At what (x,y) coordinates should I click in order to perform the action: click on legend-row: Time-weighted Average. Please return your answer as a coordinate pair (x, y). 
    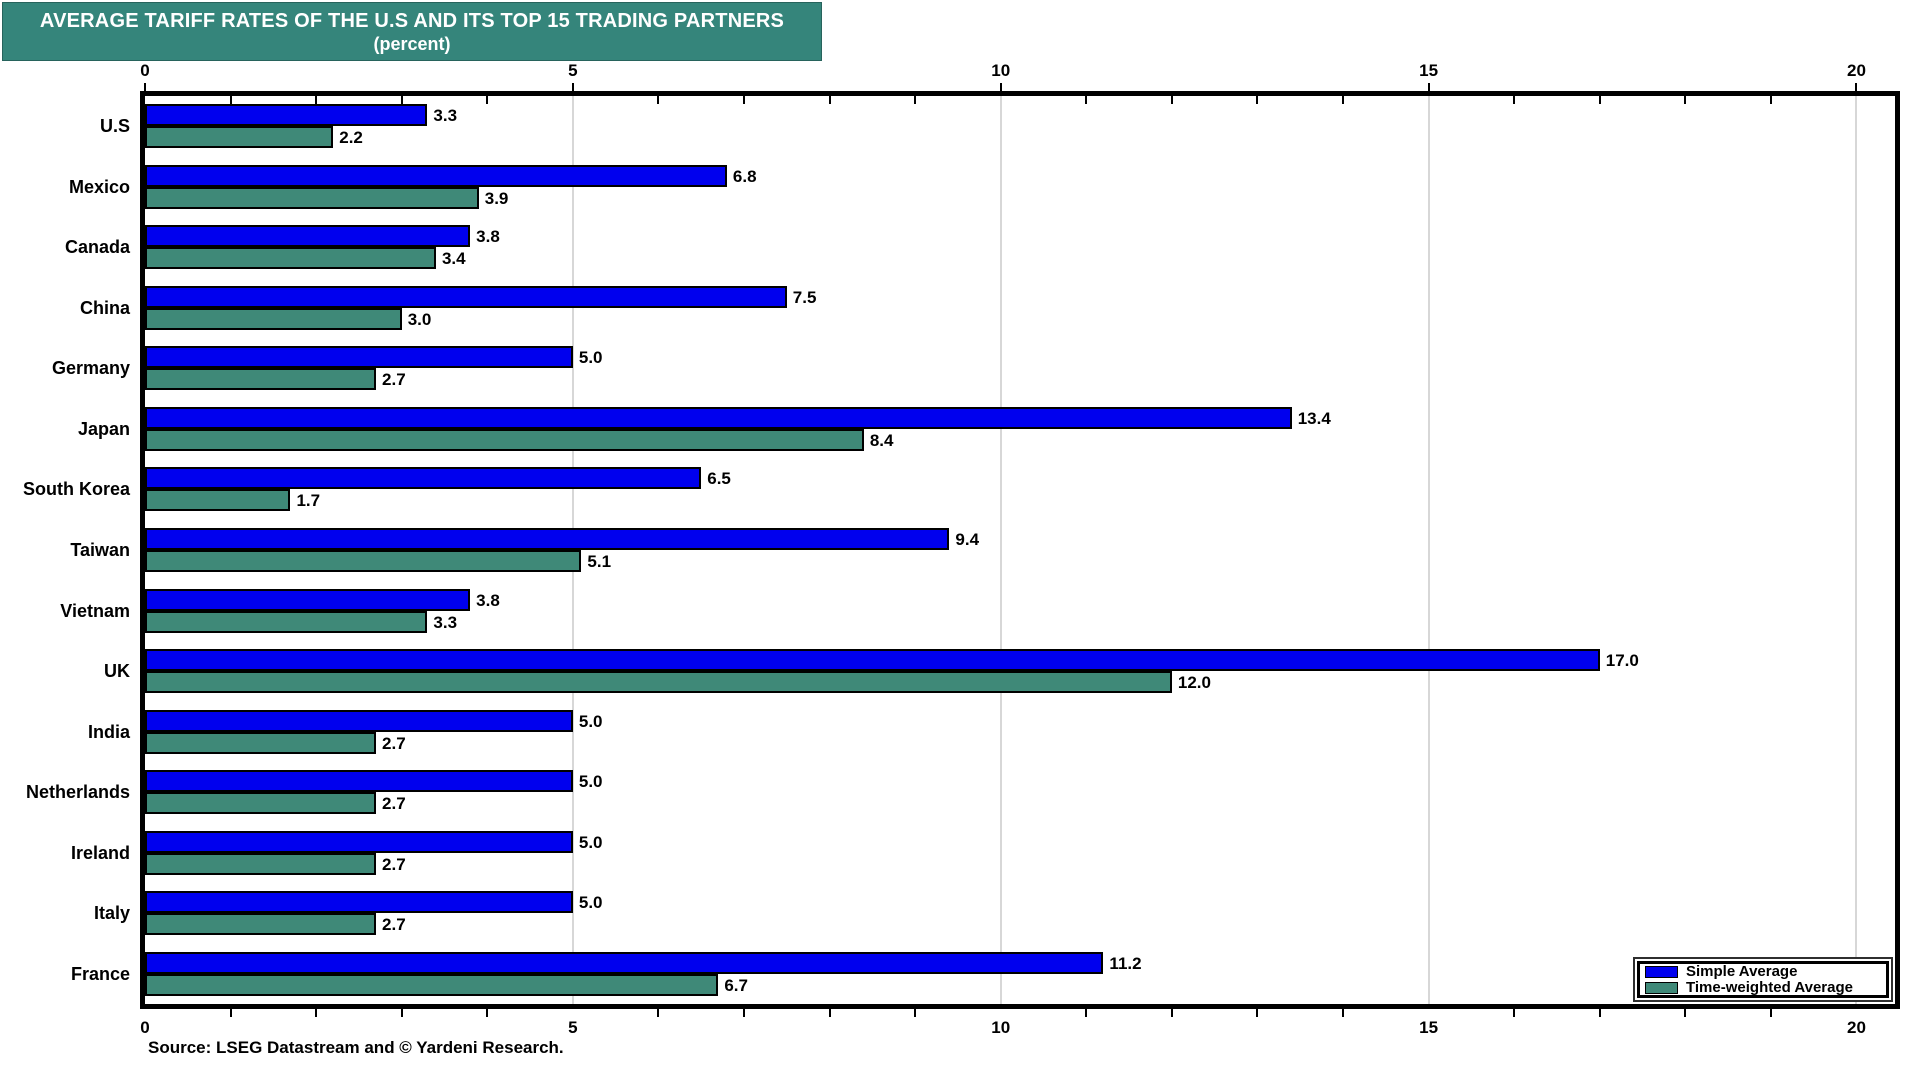
    Looking at the image, I should click on (1763, 987).